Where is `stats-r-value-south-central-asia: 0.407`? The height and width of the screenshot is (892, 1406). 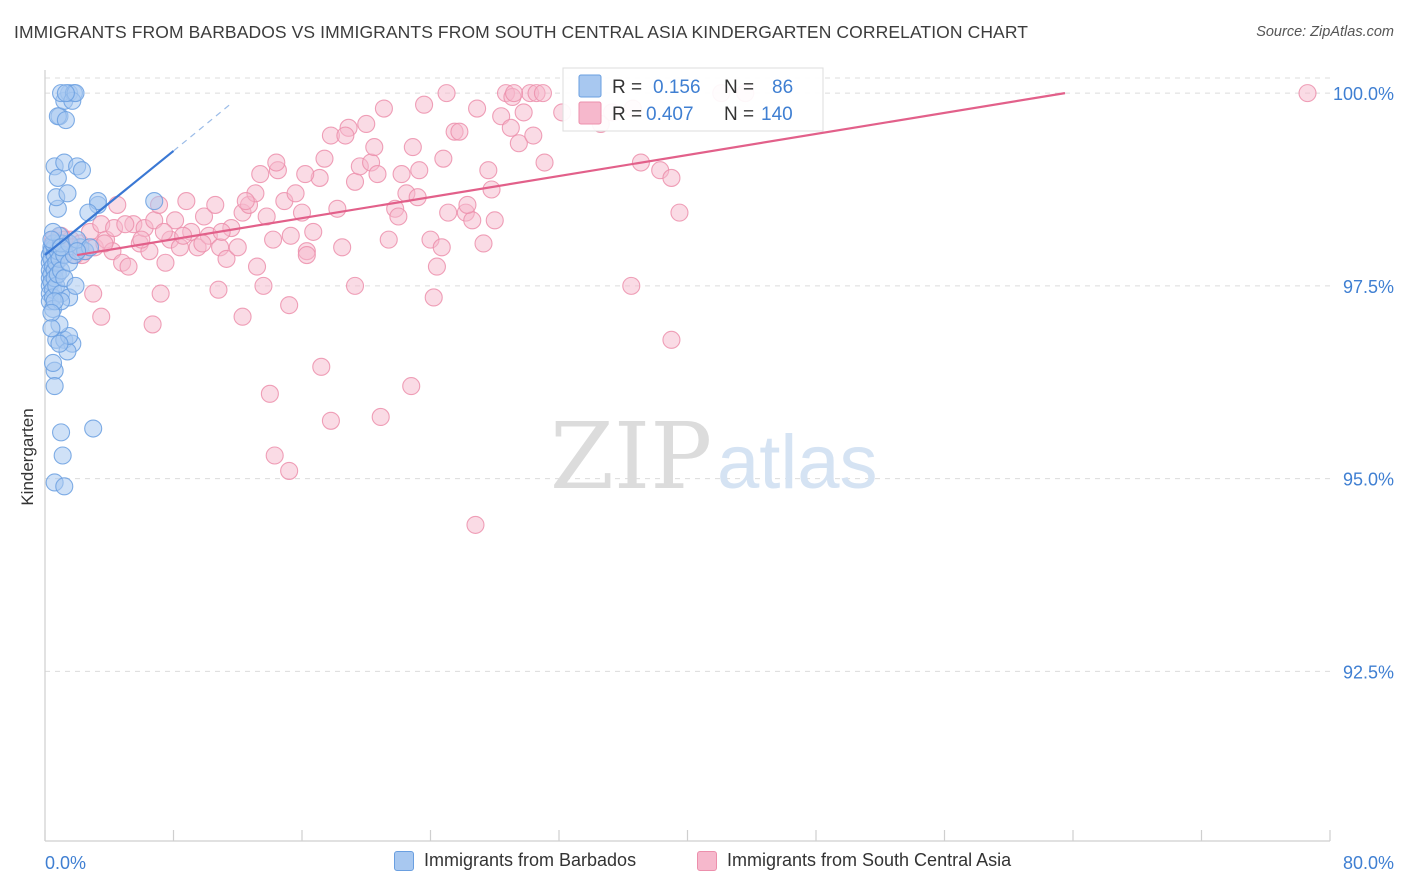
stats-r-value-south-central-asia: 0.407 is located at coordinates (670, 114).